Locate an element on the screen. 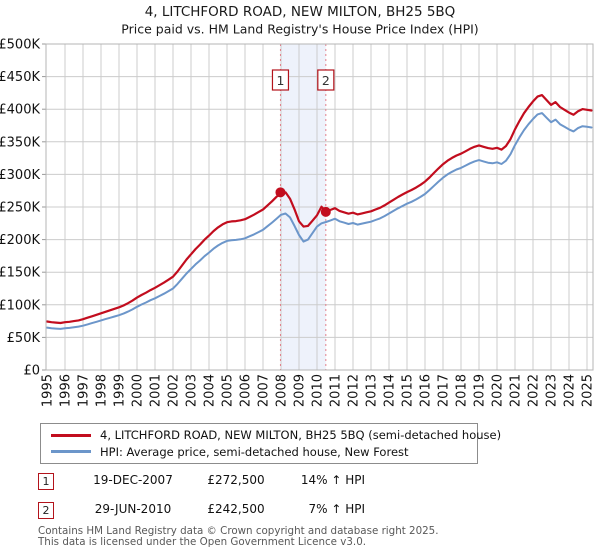 Image resolution: width=600 pixels, height=560 pixels. x-axis-tick-label: 1998 is located at coordinates (102, 390).